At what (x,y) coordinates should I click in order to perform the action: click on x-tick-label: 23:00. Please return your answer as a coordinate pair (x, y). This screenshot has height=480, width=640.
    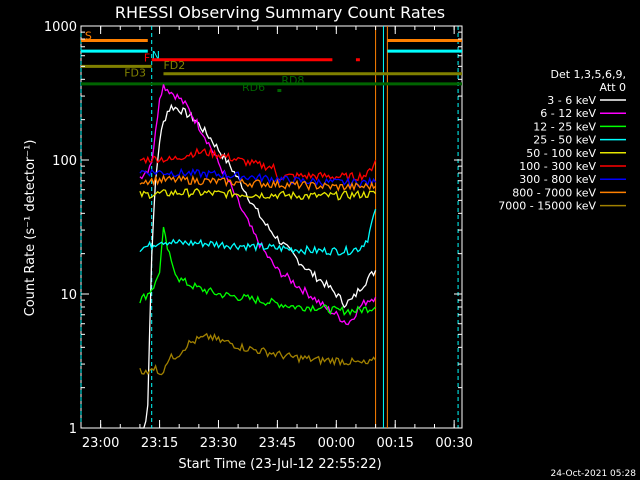
    Looking at the image, I should click on (100, 443).